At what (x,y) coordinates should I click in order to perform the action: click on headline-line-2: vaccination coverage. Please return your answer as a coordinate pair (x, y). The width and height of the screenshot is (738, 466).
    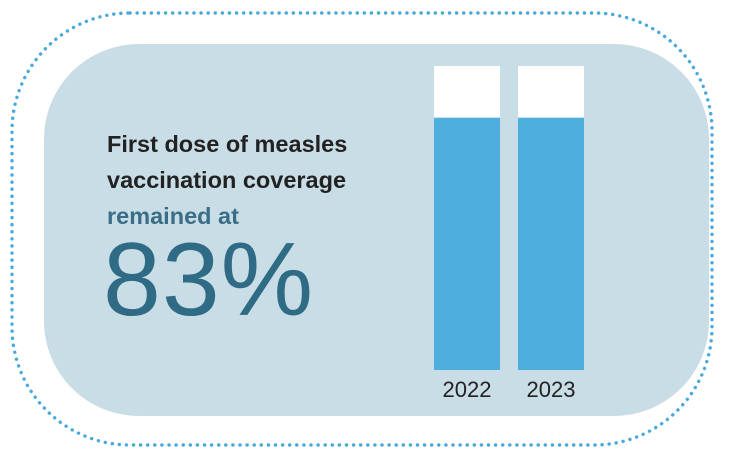
    Looking at the image, I should click on (227, 180).